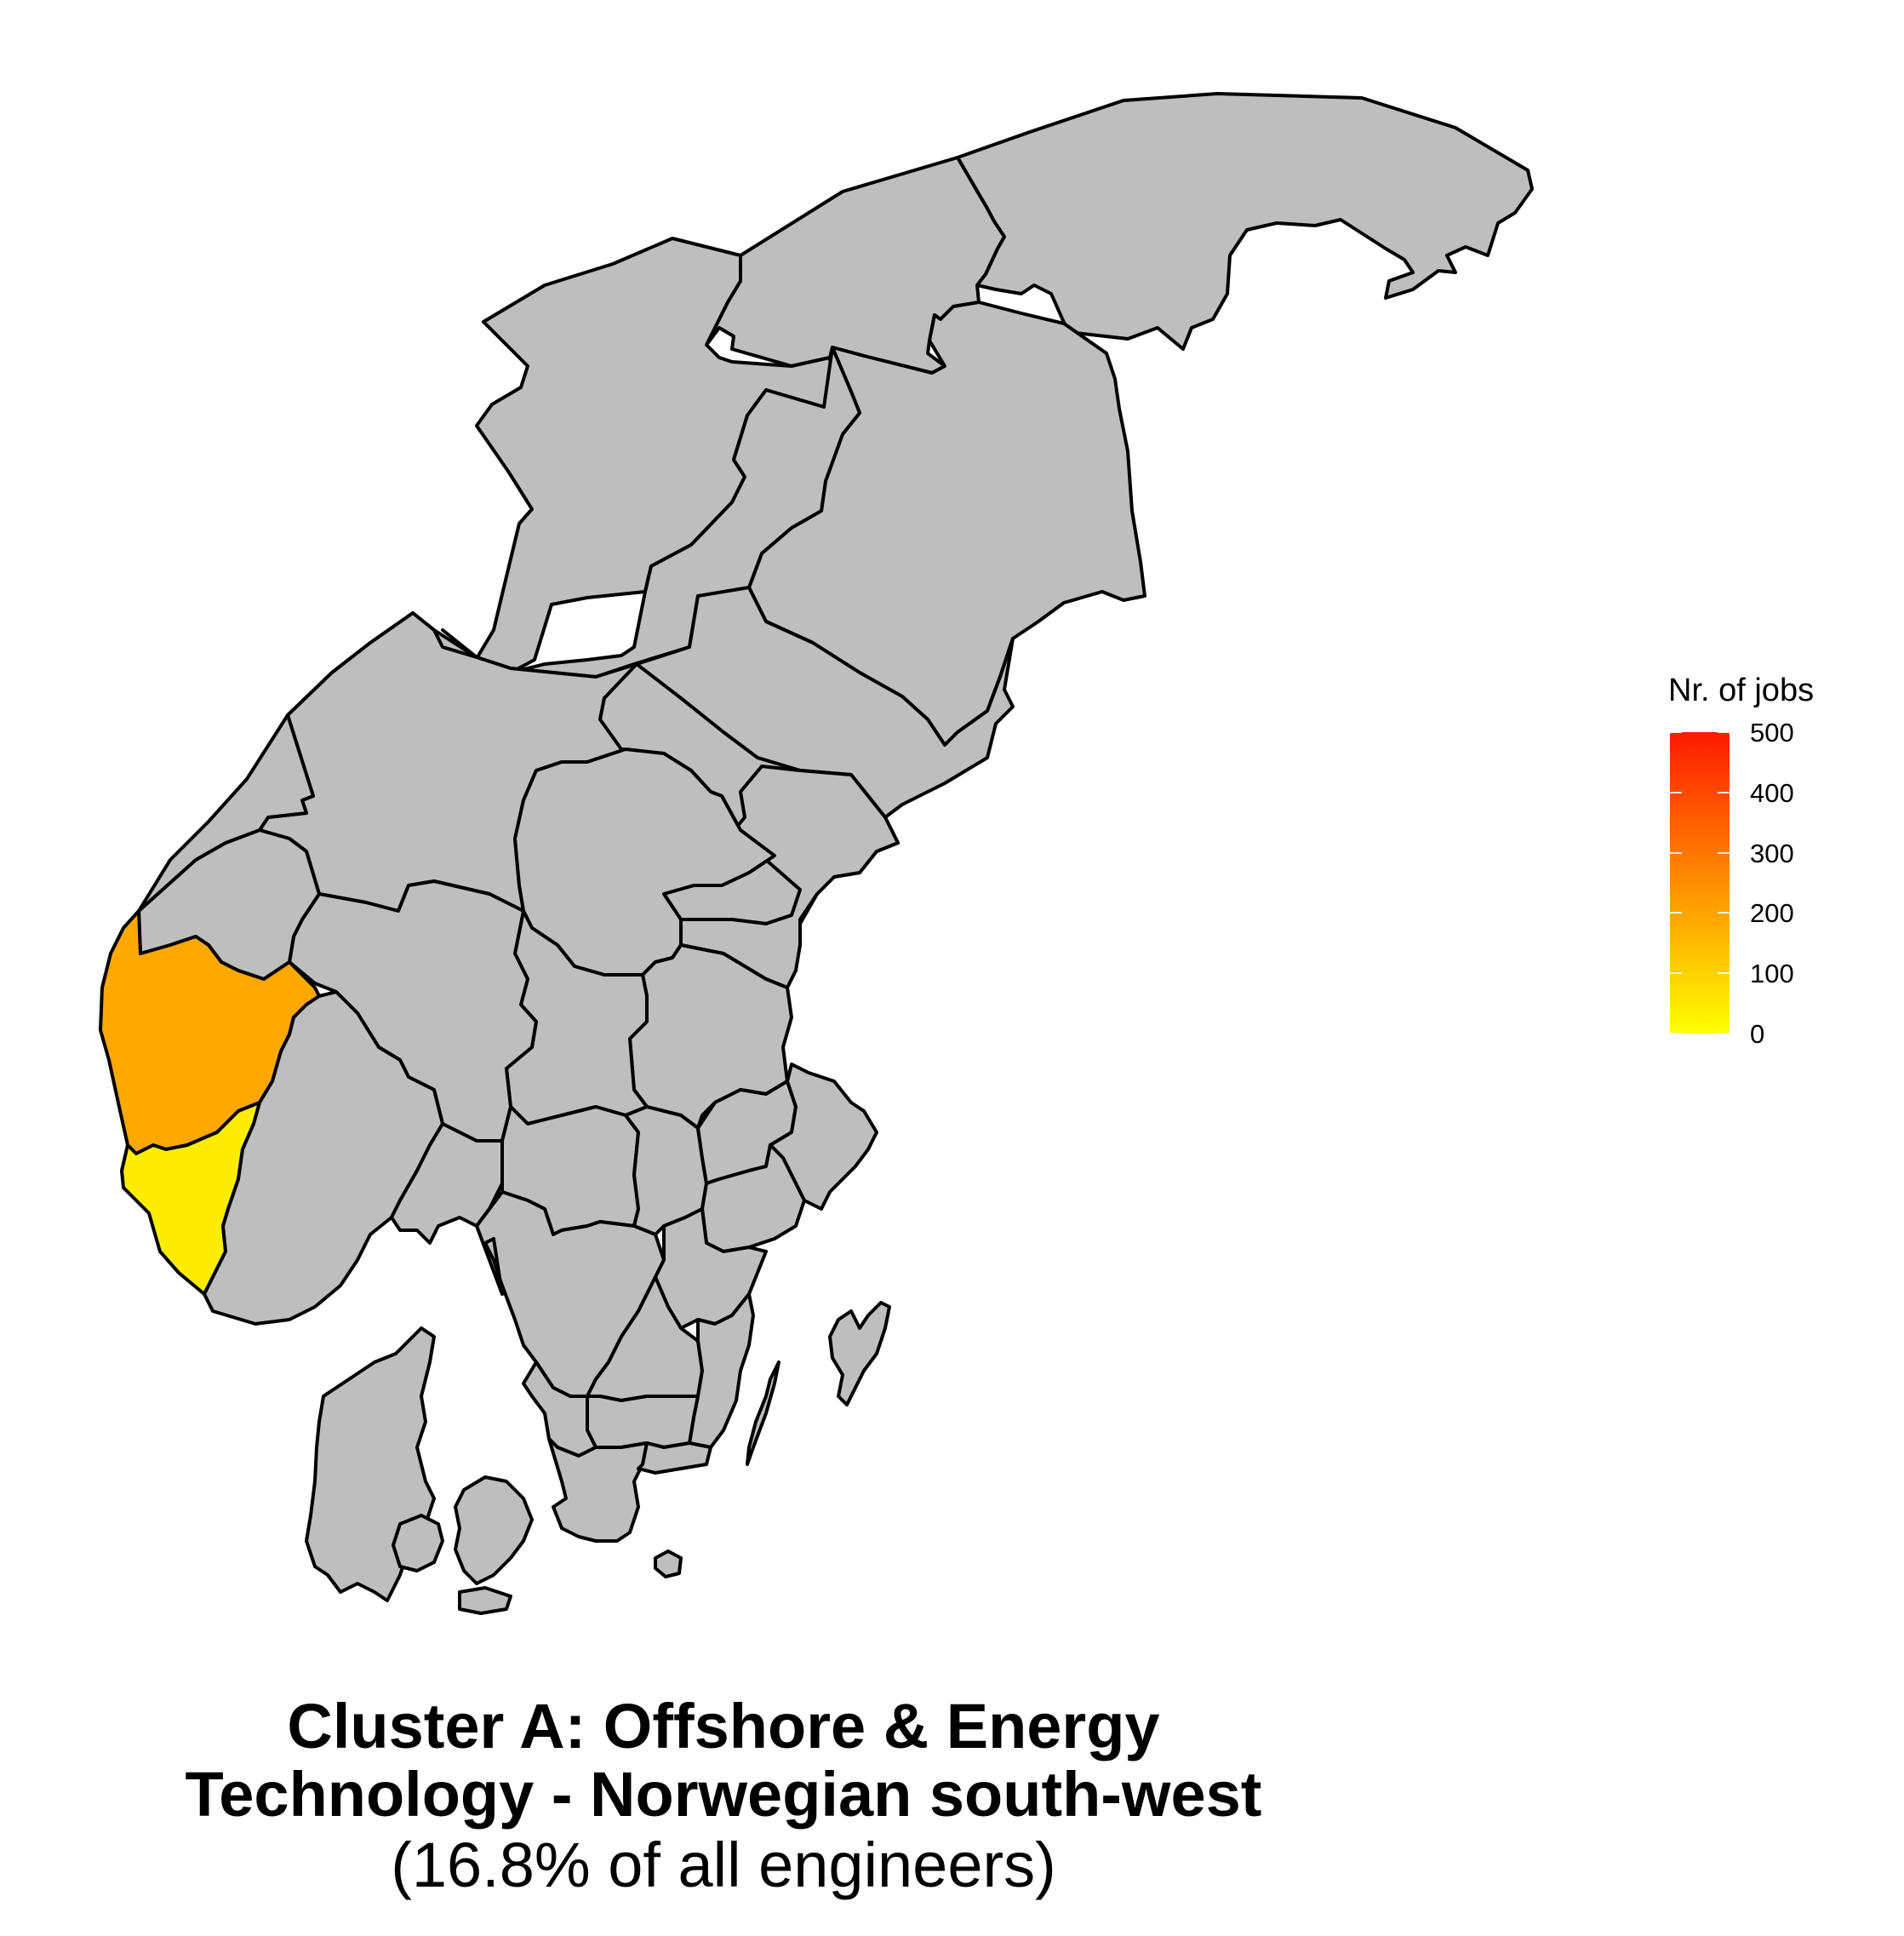  What do you see at coordinates (1772, 792) in the screenshot?
I see `legend-tick-label: 400` at bounding box center [1772, 792].